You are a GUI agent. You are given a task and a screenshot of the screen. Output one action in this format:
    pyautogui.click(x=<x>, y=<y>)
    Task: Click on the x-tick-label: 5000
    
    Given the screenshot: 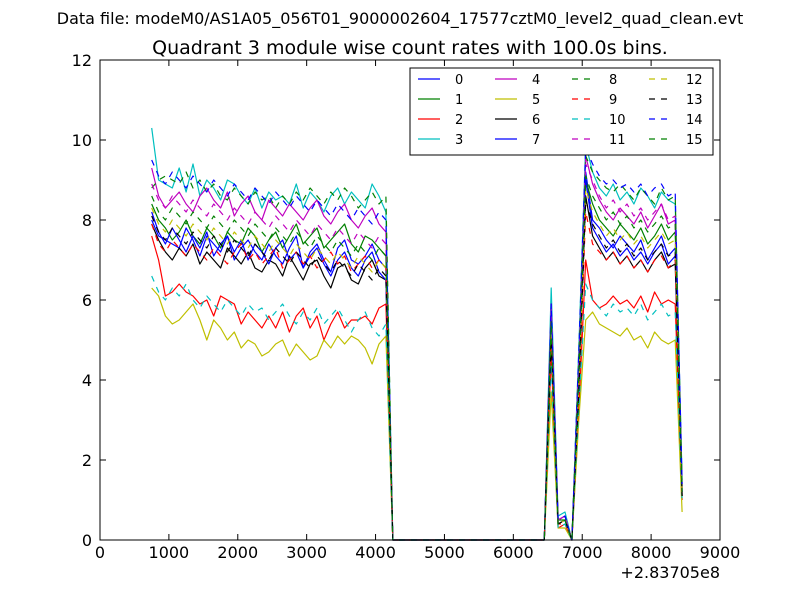 What is the action you would take?
    pyautogui.click(x=444, y=552)
    